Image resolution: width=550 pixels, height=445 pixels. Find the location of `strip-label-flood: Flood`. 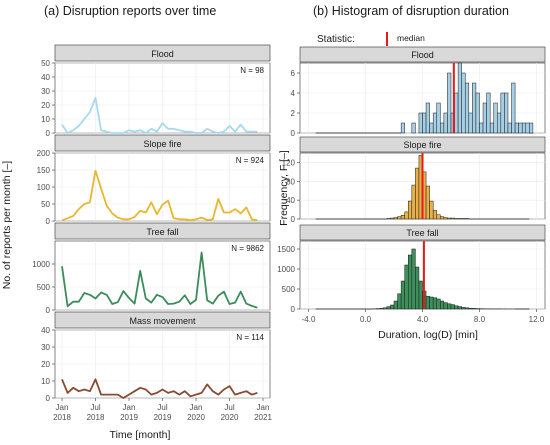

strip-label-flood: Flood is located at coordinates (422, 55).